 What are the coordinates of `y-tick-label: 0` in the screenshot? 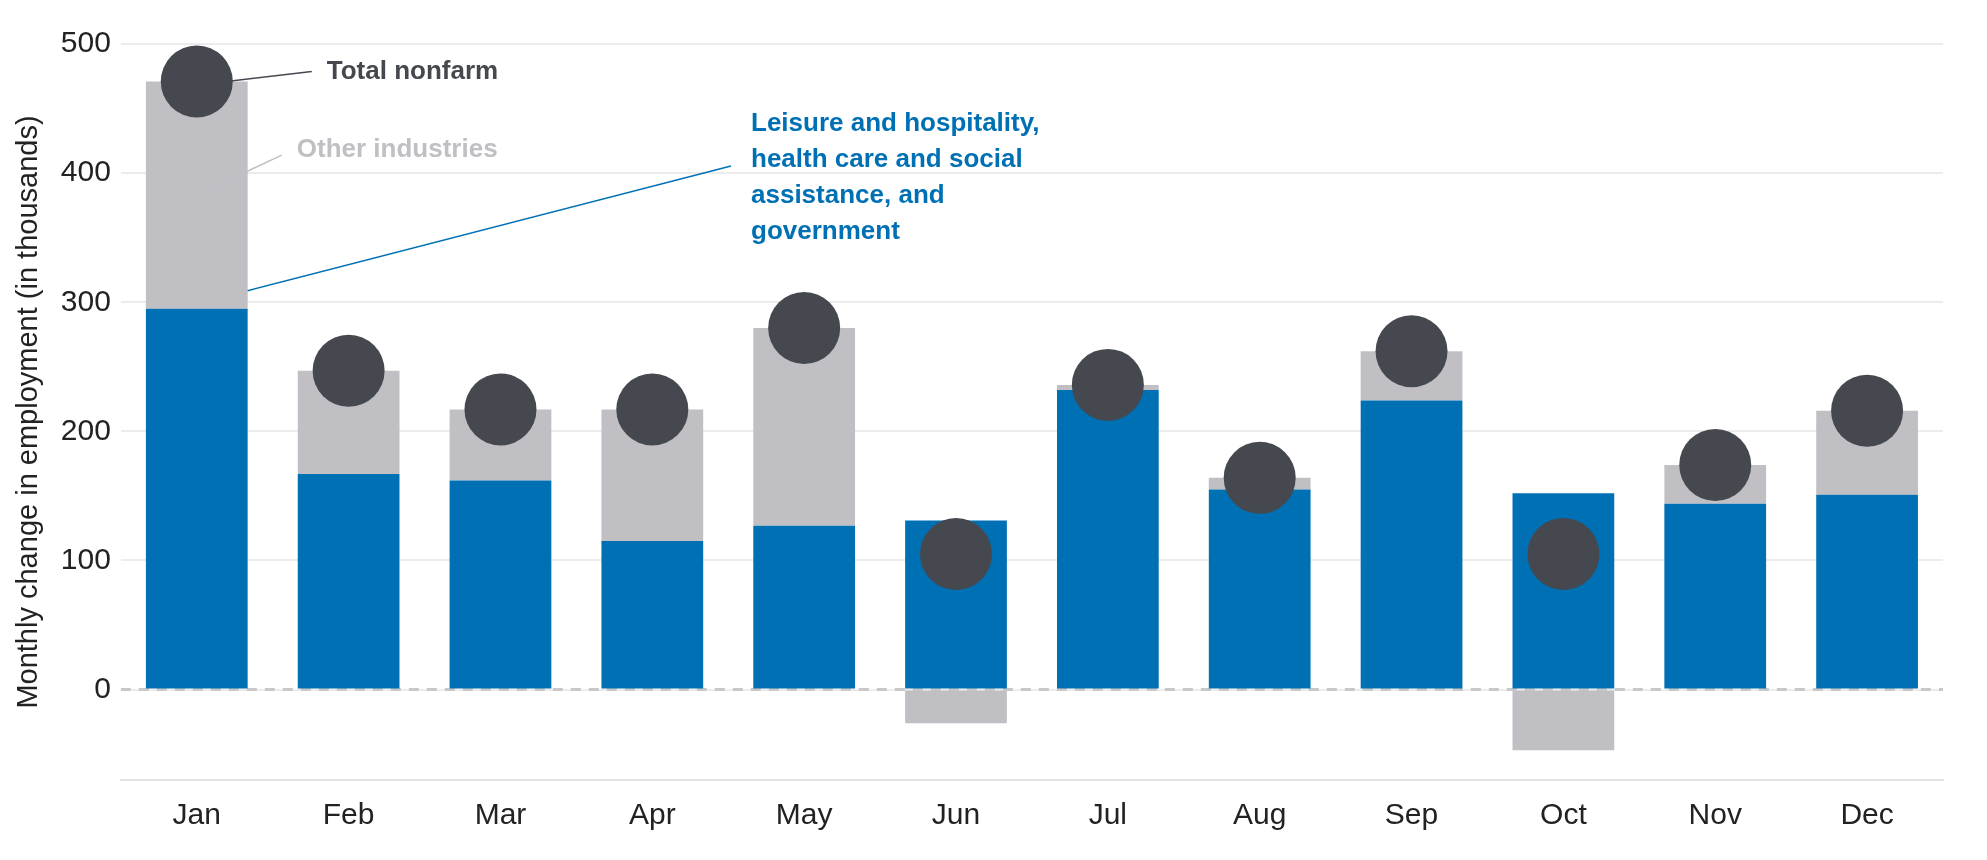 It's located at (102, 687).